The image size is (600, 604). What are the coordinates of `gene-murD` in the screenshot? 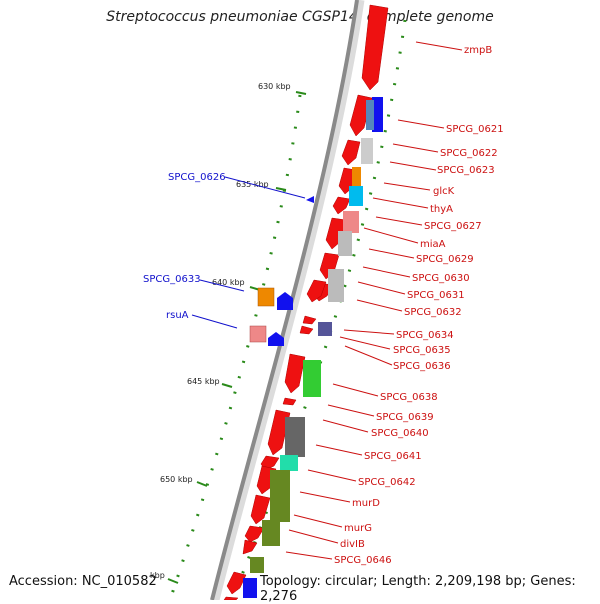 It's located at (260, 509).